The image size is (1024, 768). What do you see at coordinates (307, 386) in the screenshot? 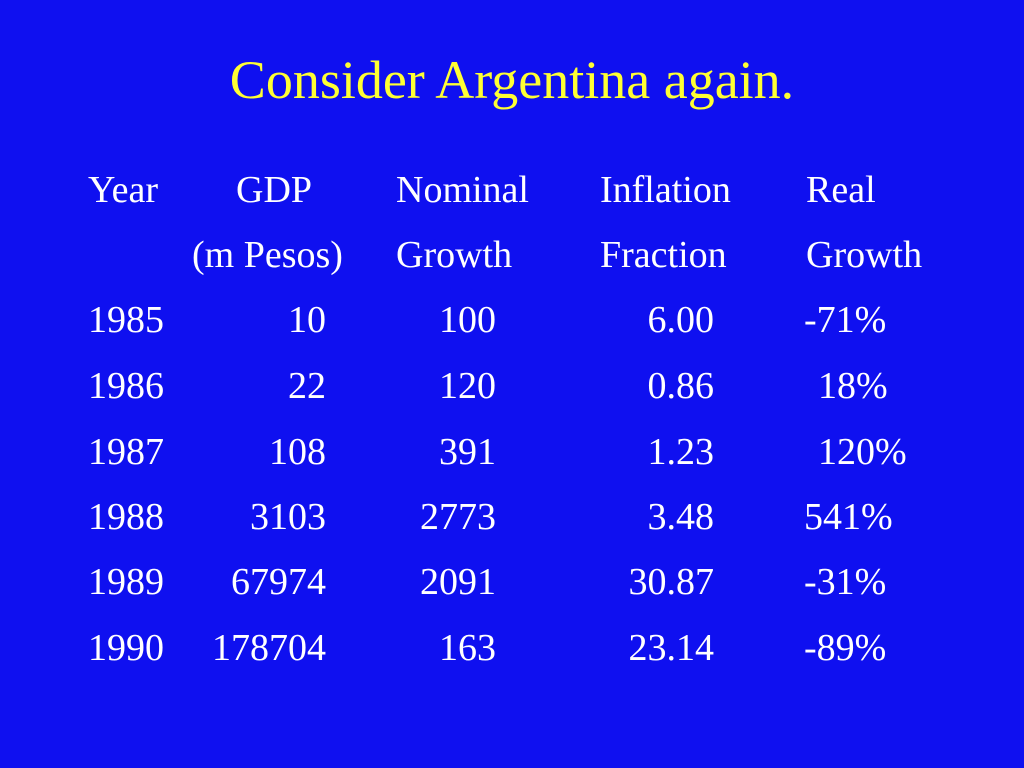
I see `table-row-1986-gdp: 22` at bounding box center [307, 386].